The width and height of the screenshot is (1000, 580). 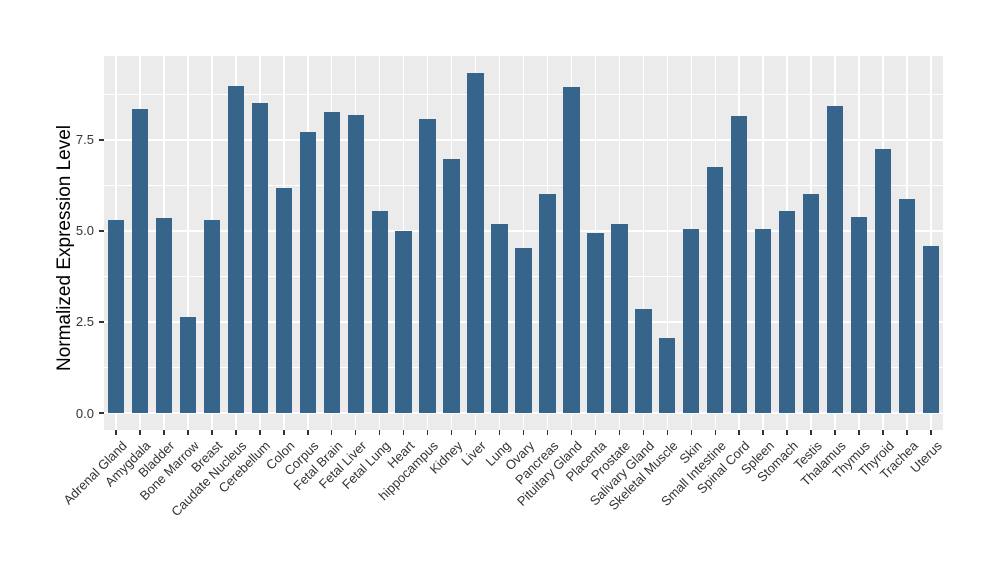 I want to click on y-axis-title: Normalized Expression Level, so click(x=64, y=248).